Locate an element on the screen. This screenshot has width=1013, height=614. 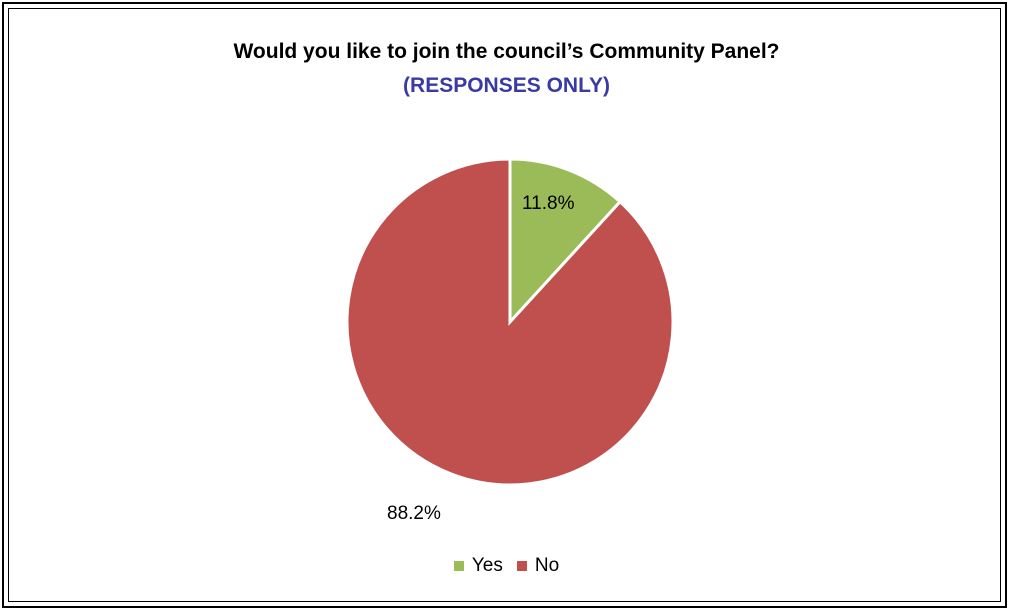
chart-subtitle: (RESPONSES ONLY) is located at coordinates (506, 85).